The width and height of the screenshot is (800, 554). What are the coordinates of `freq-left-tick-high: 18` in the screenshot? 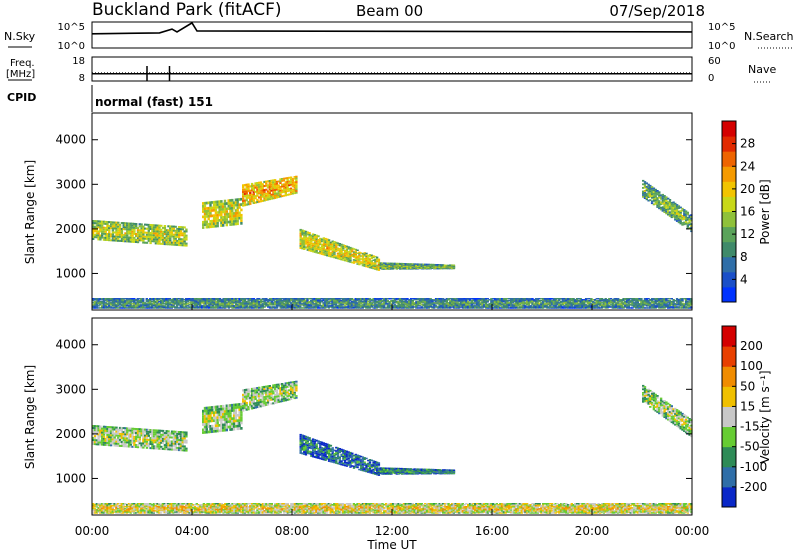 It's located at (78, 61).